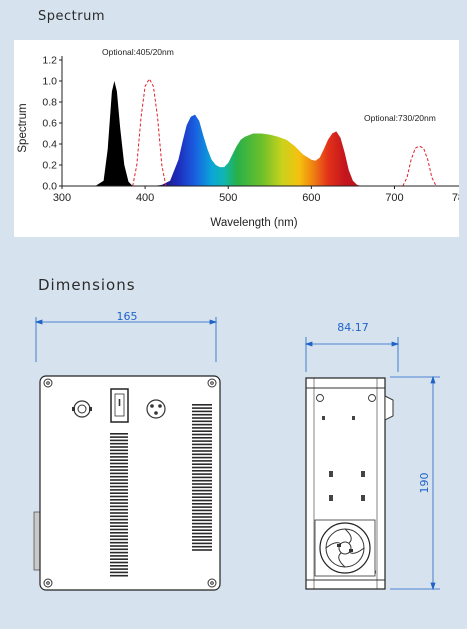  I want to click on y-tick-label: 0.8, so click(49, 103).